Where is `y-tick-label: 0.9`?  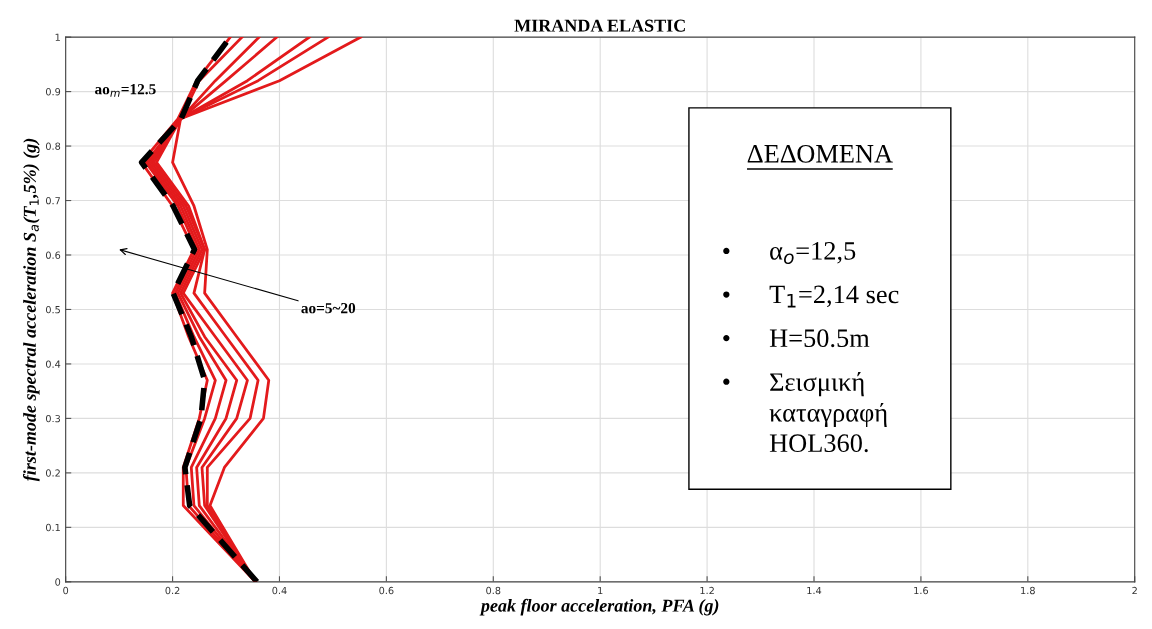
y-tick-label: 0.9 is located at coordinates (53, 92).